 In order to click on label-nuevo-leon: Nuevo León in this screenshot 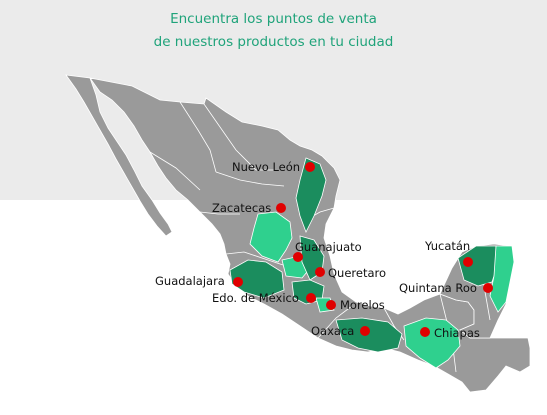, I will do `click(266, 167)`.